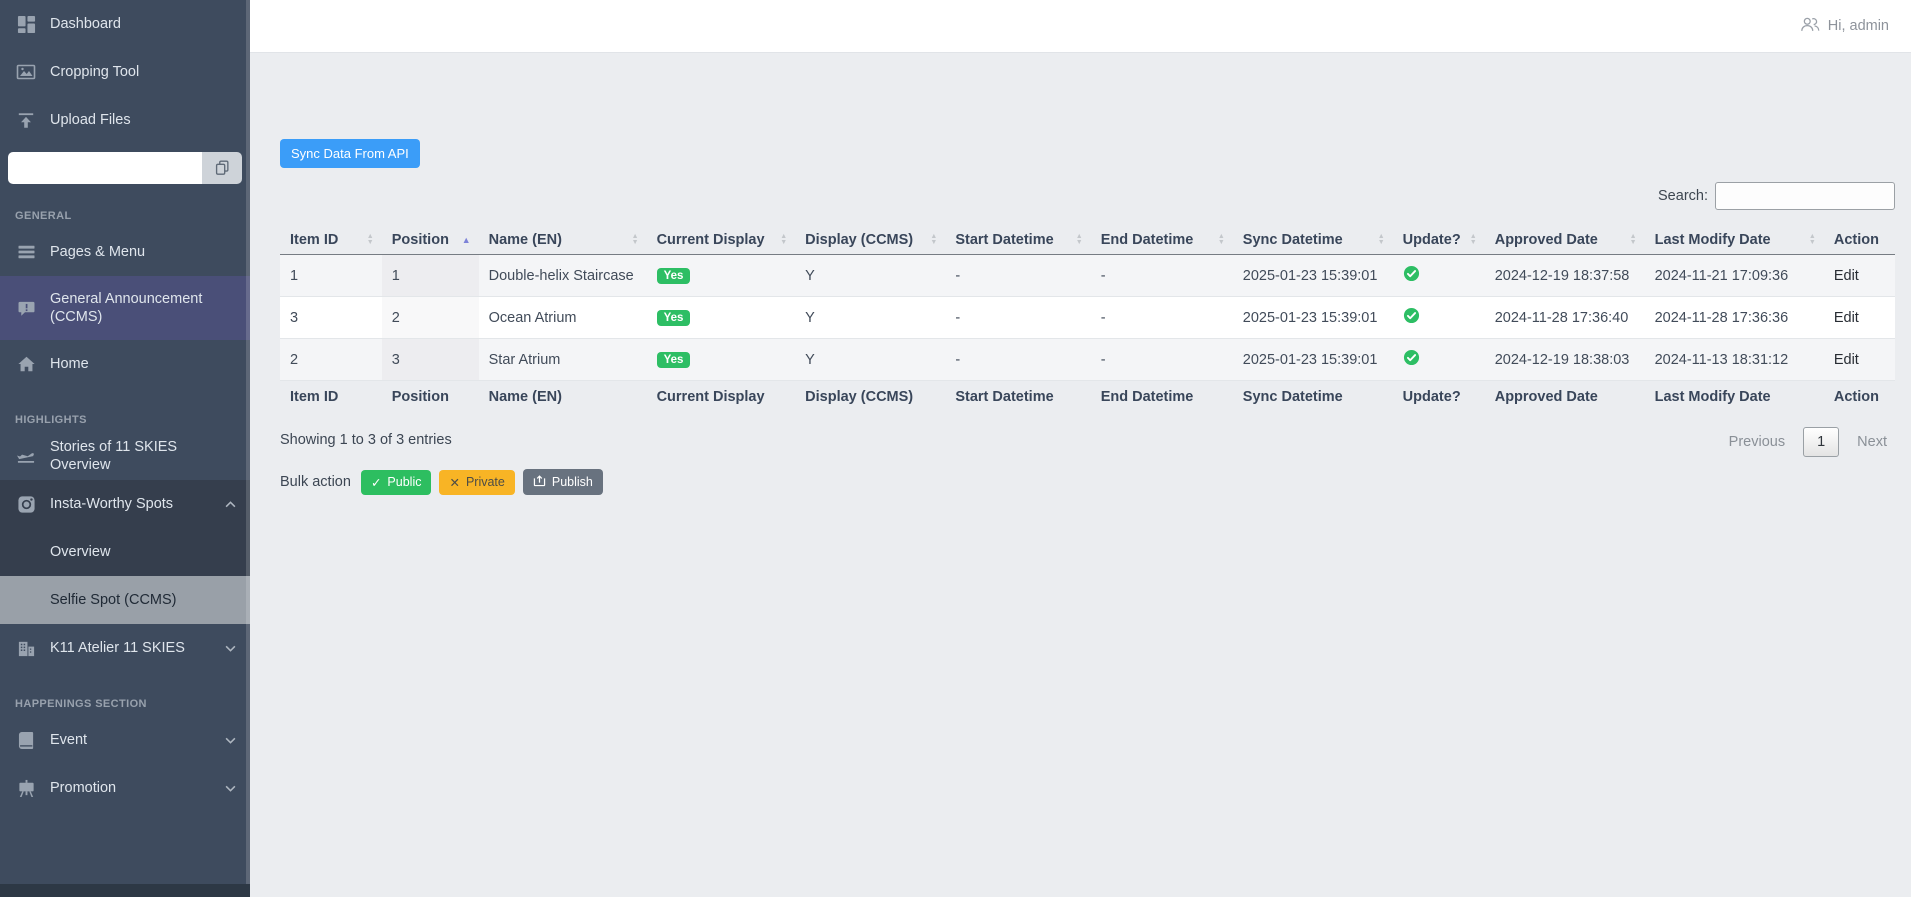 The width and height of the screenshot is (1911, 897). I want to click on col-header-update: Update? ▲ ▼, so click(1438, 240).